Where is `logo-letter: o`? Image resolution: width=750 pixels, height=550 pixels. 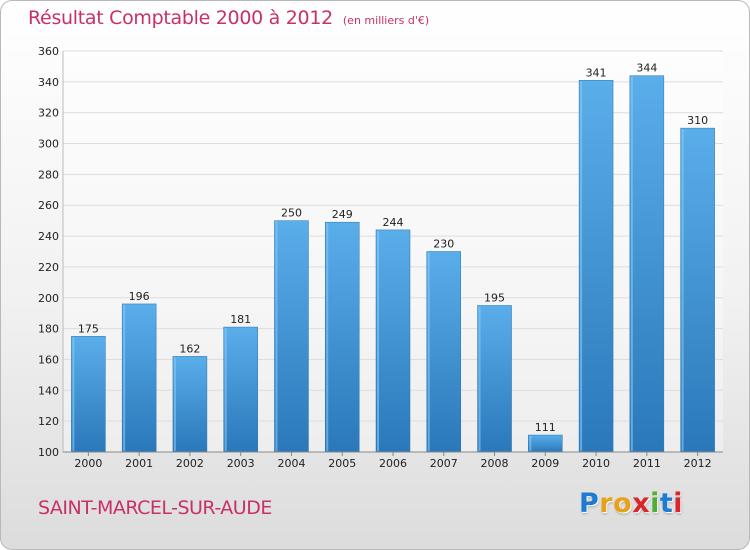 logo-letter: o is located at coordinates (623, 503).